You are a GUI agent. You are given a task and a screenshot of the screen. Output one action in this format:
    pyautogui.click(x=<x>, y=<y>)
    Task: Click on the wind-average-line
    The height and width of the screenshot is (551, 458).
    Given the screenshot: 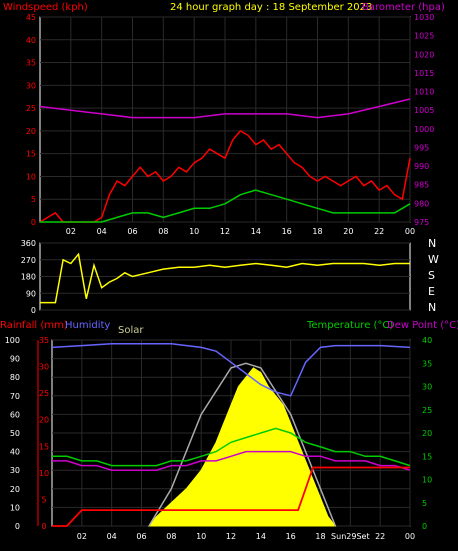 What is the action you would take?
    pyautogui.click(x=225, y=206)
    